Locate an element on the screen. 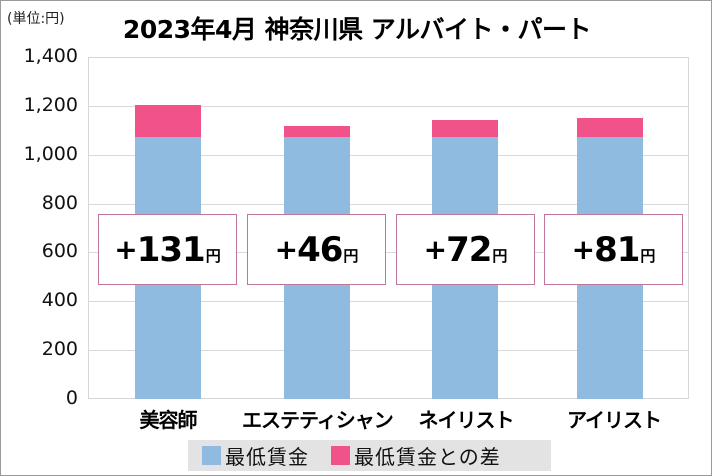 The height and width of the screenshot is (476, 712). x-category-label: エステティシャン is located at coordinates (318, 420).